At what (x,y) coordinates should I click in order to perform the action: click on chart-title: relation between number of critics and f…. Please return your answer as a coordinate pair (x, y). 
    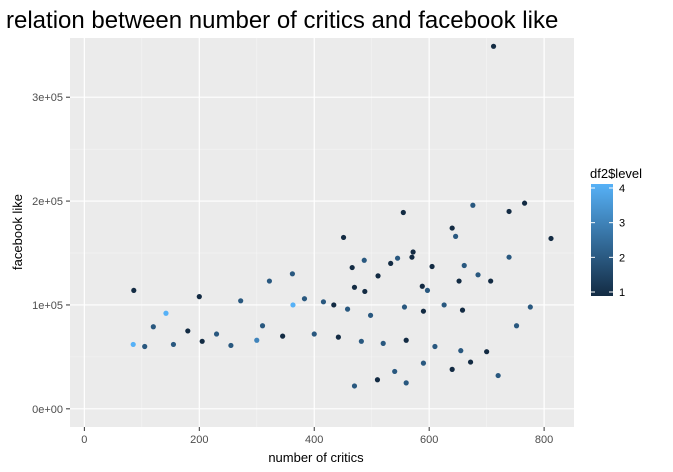
    Looking at the image, I should click on (282, 20).